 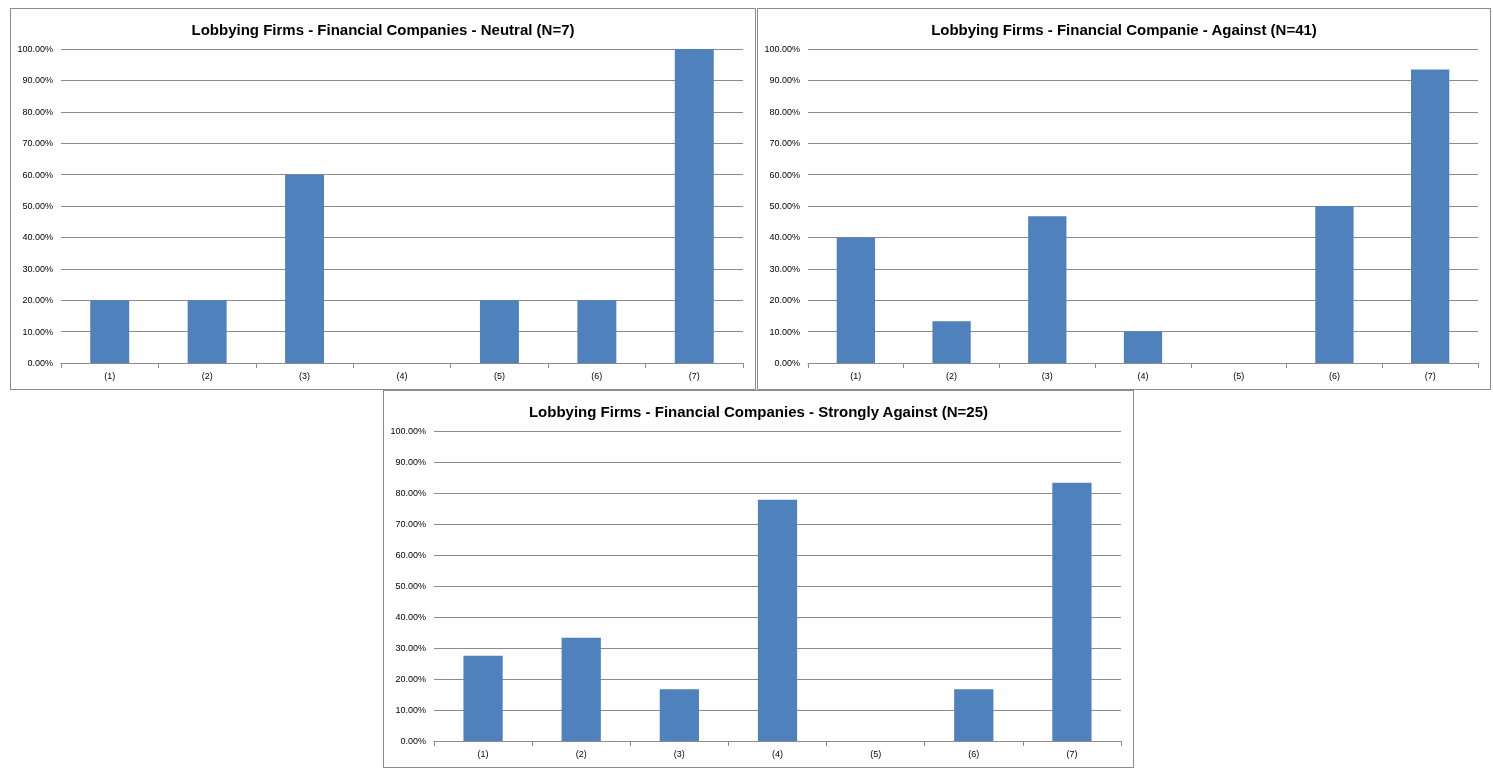 What do you see at coordinates (1124, 29) in the screenshot?
I see `chart-title: Lobbying Firms - Financial Companie - Against (N=41)` at bounding box center [1124, 29].